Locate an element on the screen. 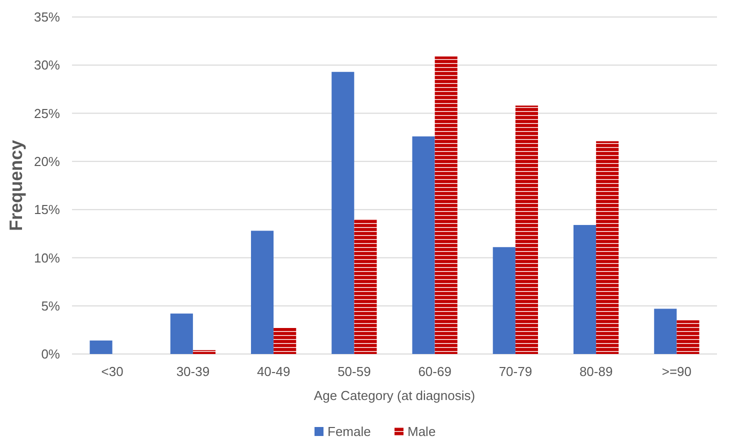  y-tick-label: 20% is located at coordinates (47, 161).